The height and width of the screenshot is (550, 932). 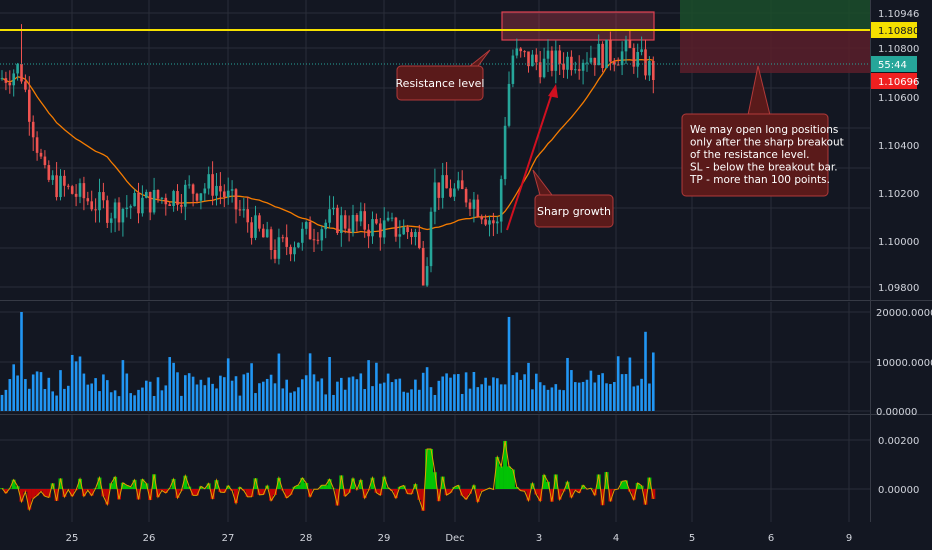 What do you see at coordinates (849, 538) in the screenshot?
I see `time-tick-label: 9` at bounding box center [849, 538].